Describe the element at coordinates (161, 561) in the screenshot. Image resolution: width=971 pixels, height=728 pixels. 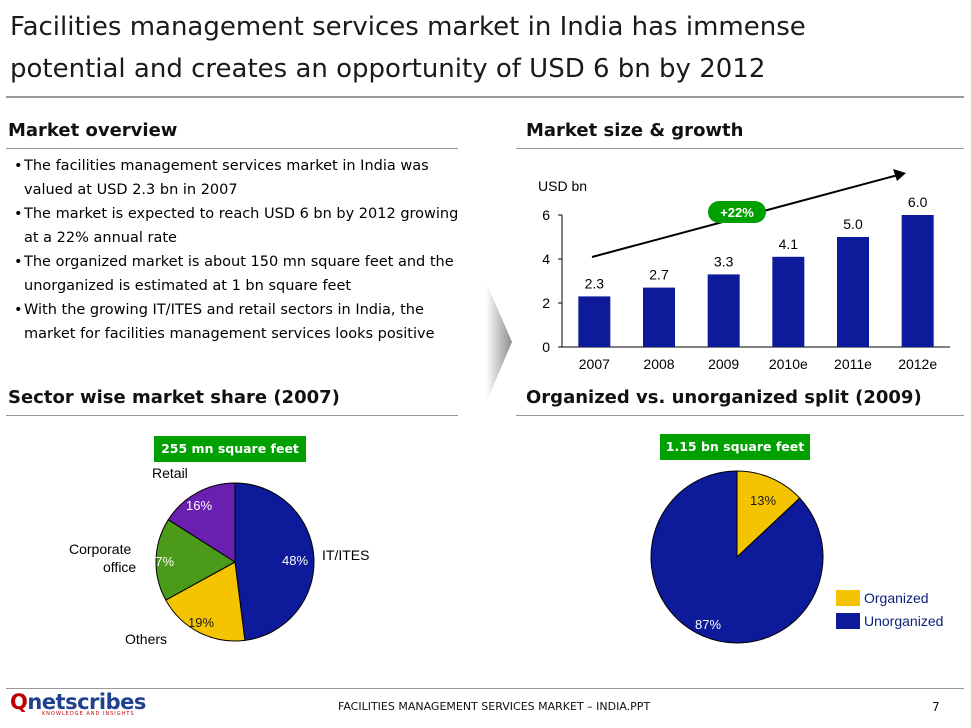
I see `pie-slice-label: 17%` at that location.